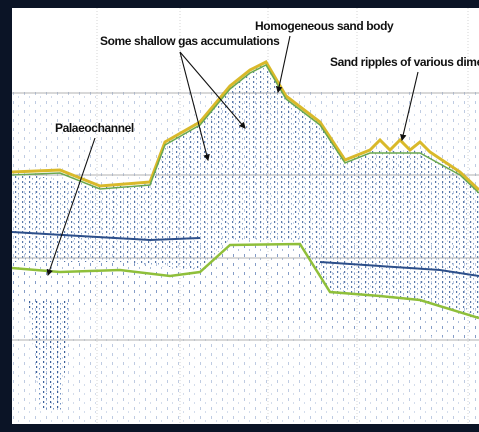  I want to click on annotation: Palaeochannel, so click(94, 128).